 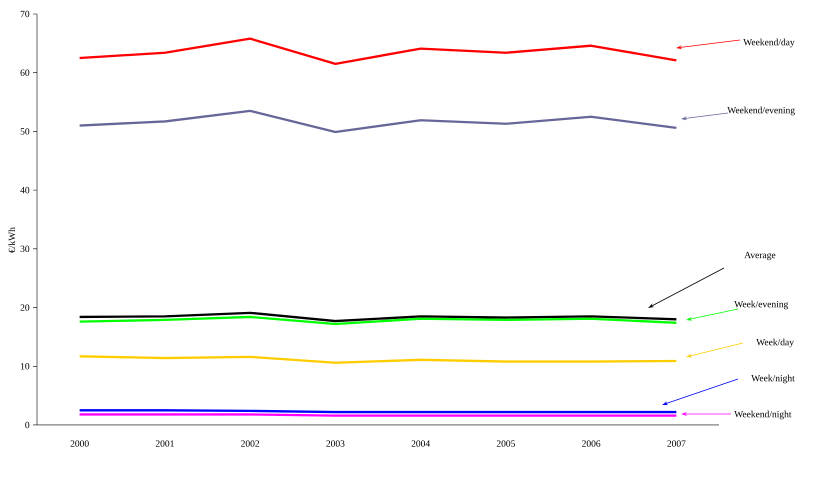 What do you see at coordinates (25, 131) in the screenshot?
I see `y-tick-label: 50` at bounding box center [25, 131].